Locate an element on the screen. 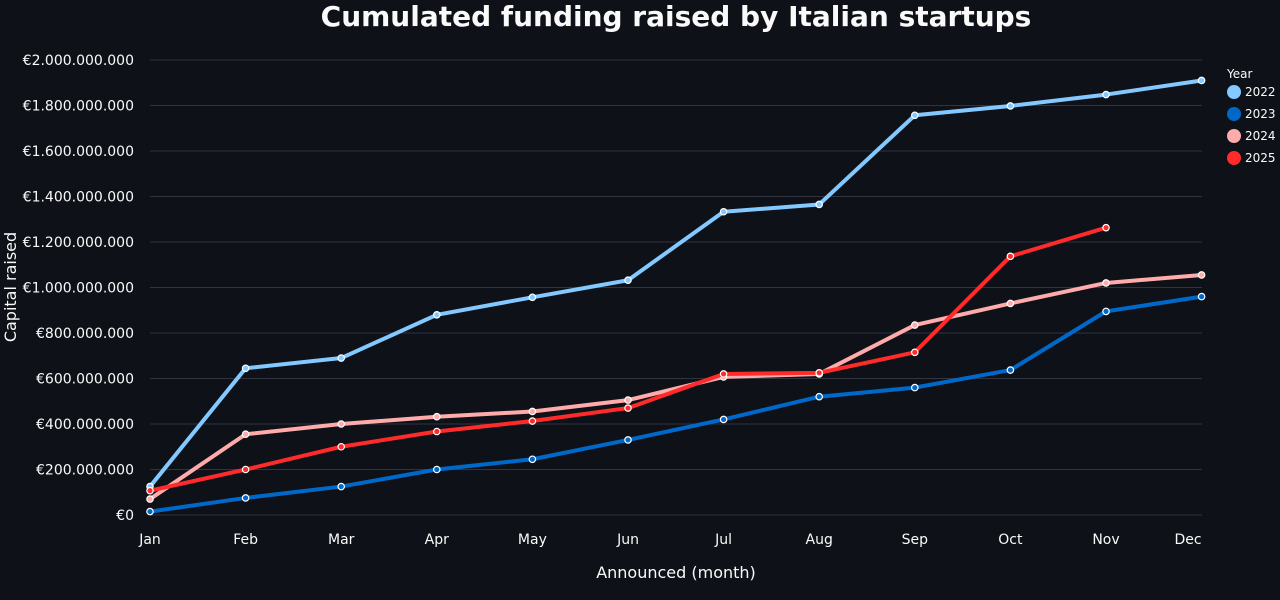  x-tick-label: Jun is located at coordinates (627, 540).